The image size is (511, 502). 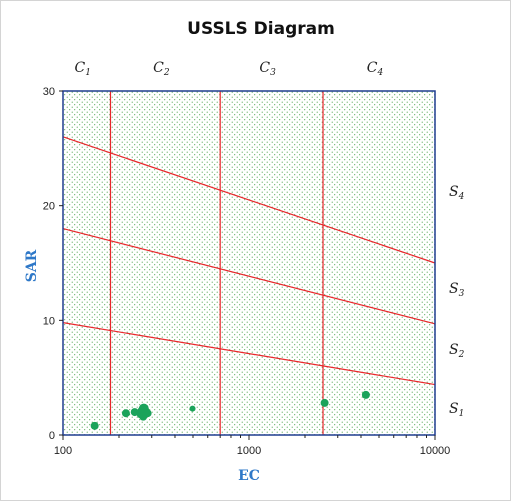 I want to click on y-axis-label: SAR, so click(x=32, y=265).